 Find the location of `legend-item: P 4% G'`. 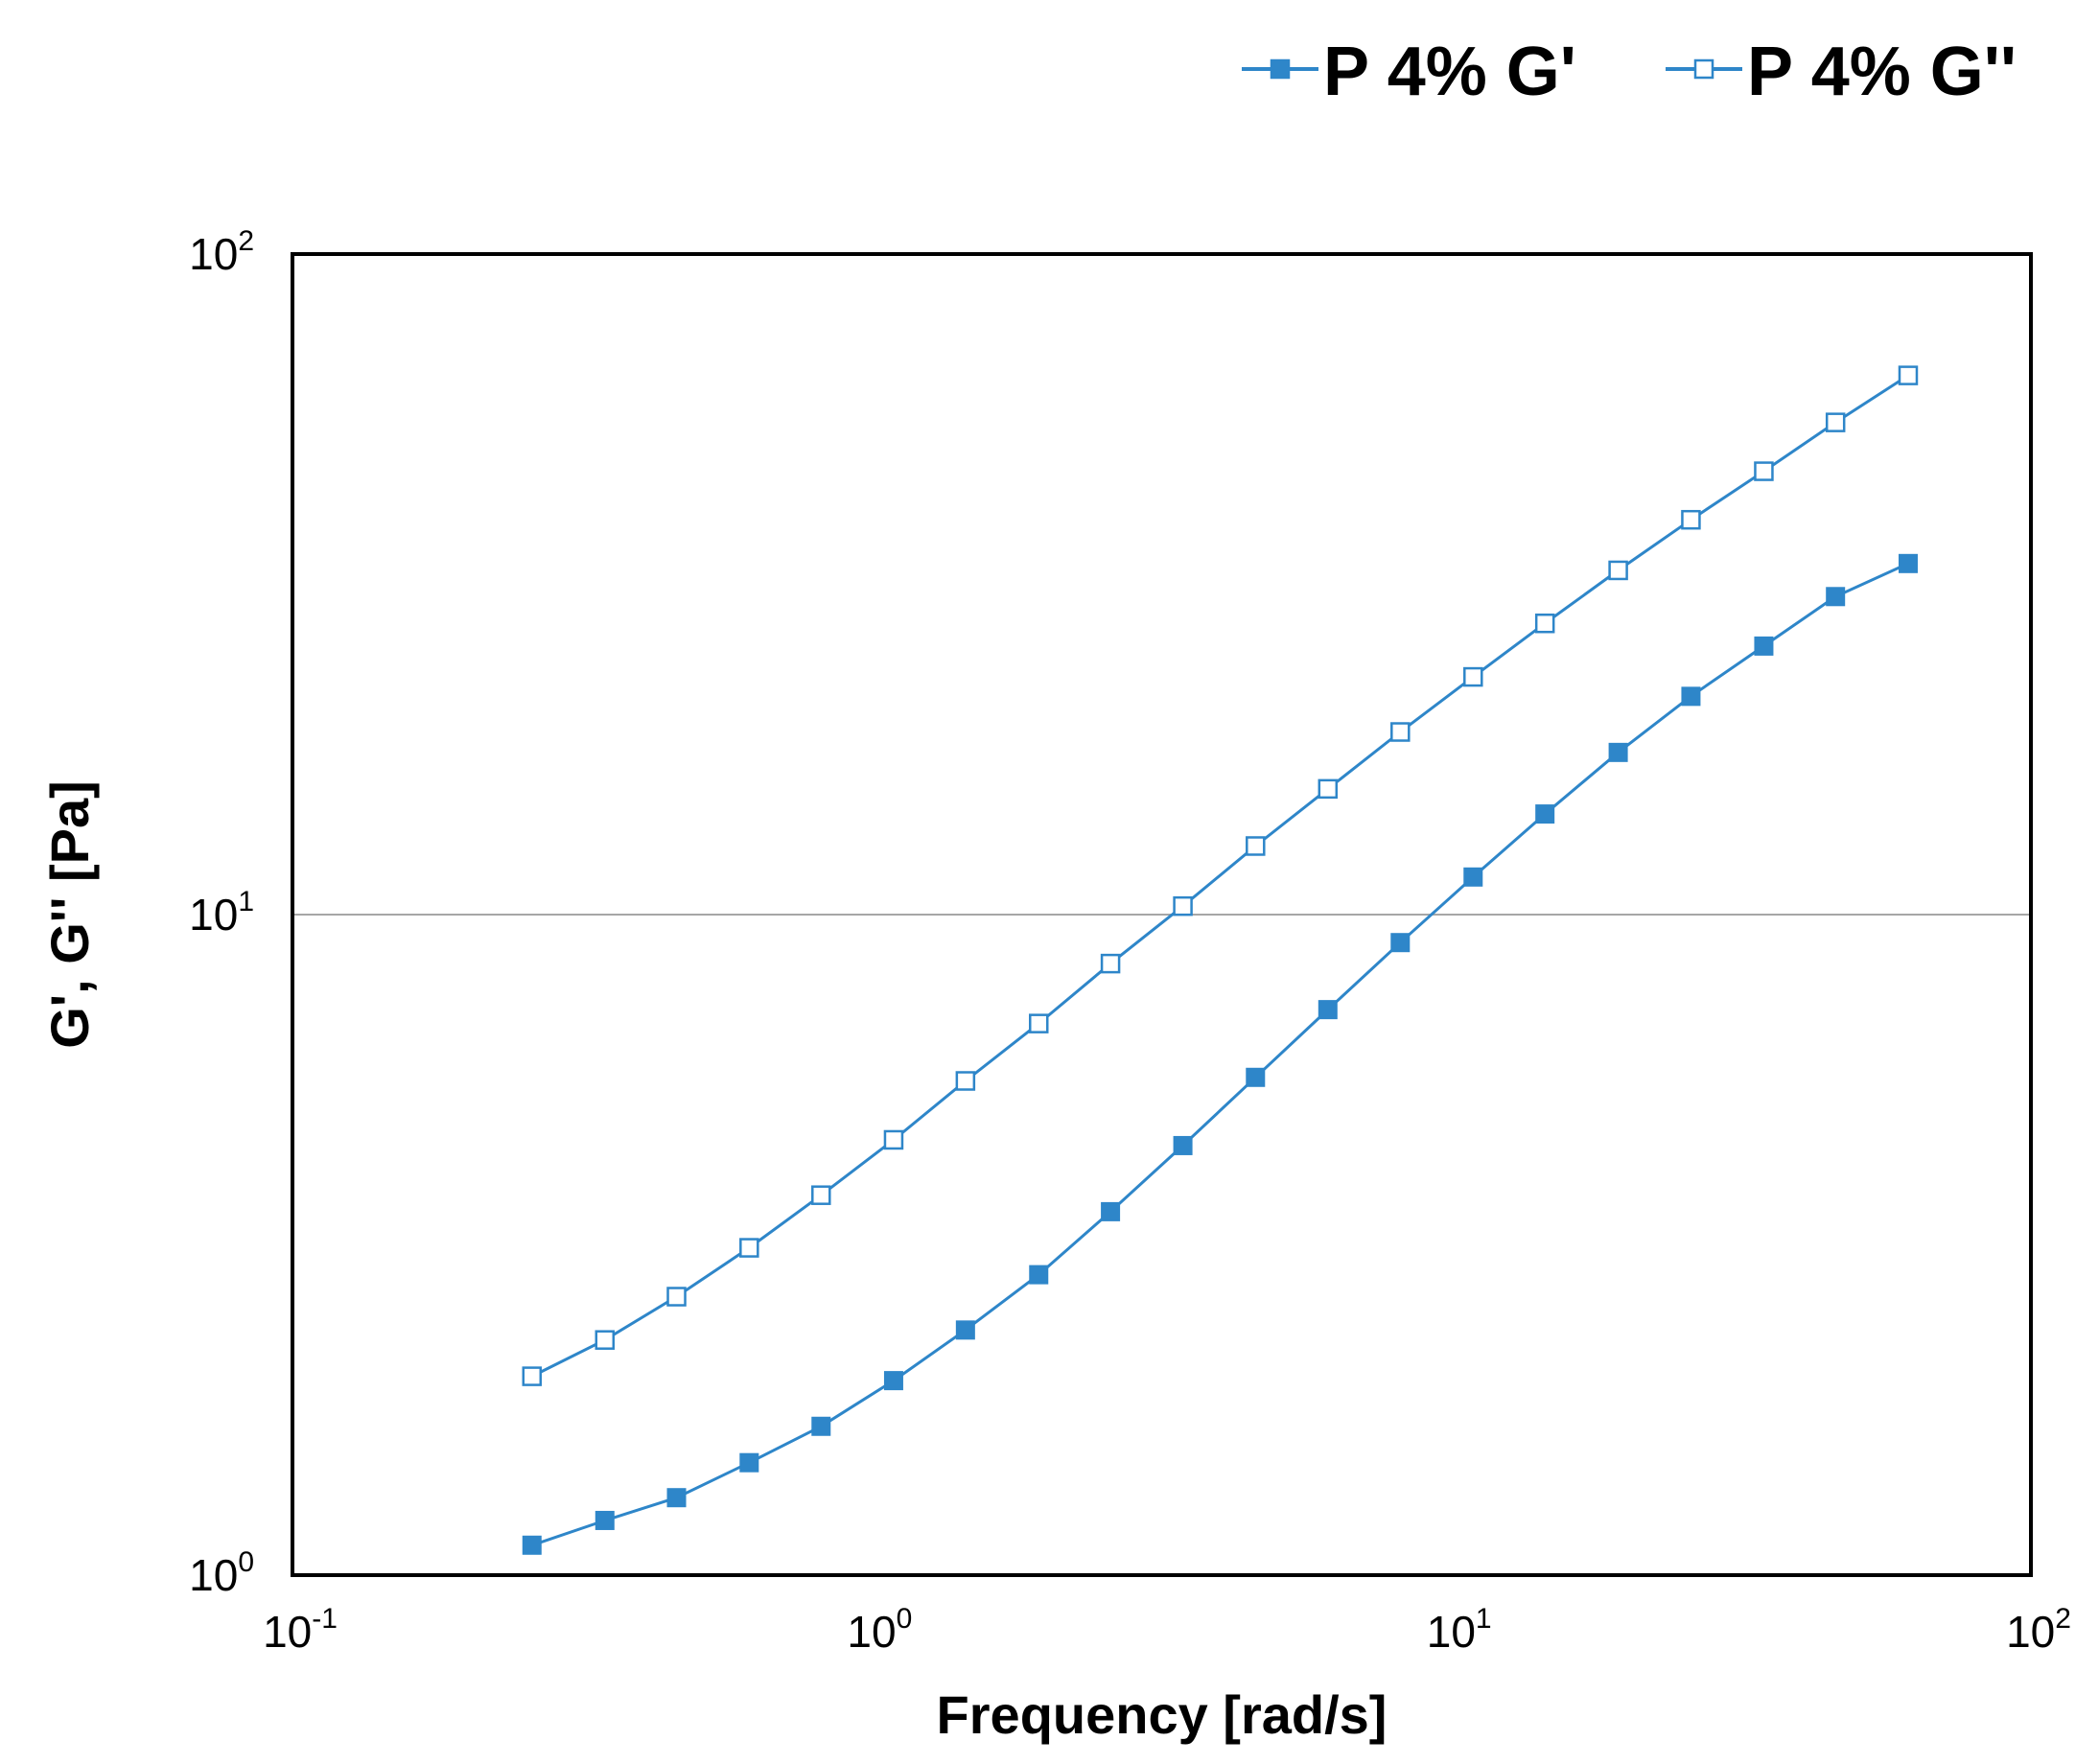

legend-item: P 4% G' is located at coordinates (1409, 72).